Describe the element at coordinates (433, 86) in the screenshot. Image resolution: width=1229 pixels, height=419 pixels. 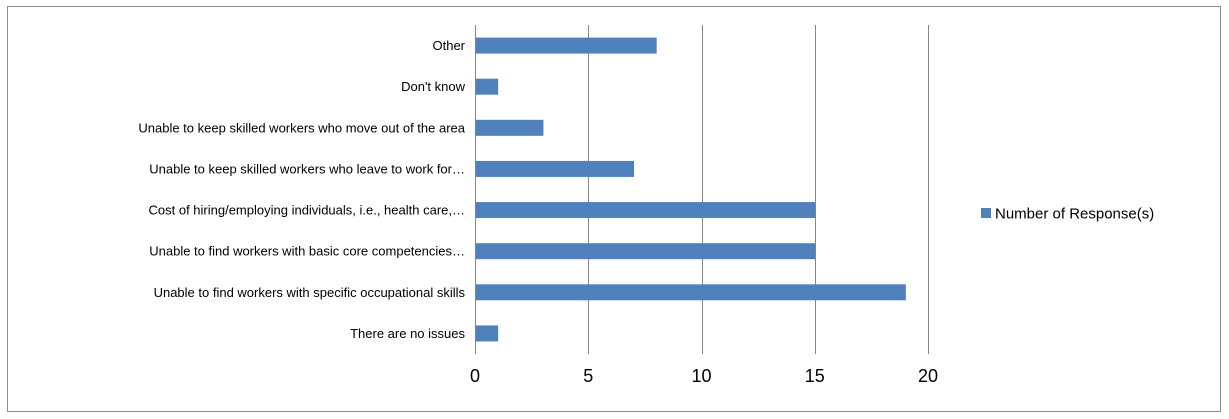
I see `category-label: Don't know` at that location.